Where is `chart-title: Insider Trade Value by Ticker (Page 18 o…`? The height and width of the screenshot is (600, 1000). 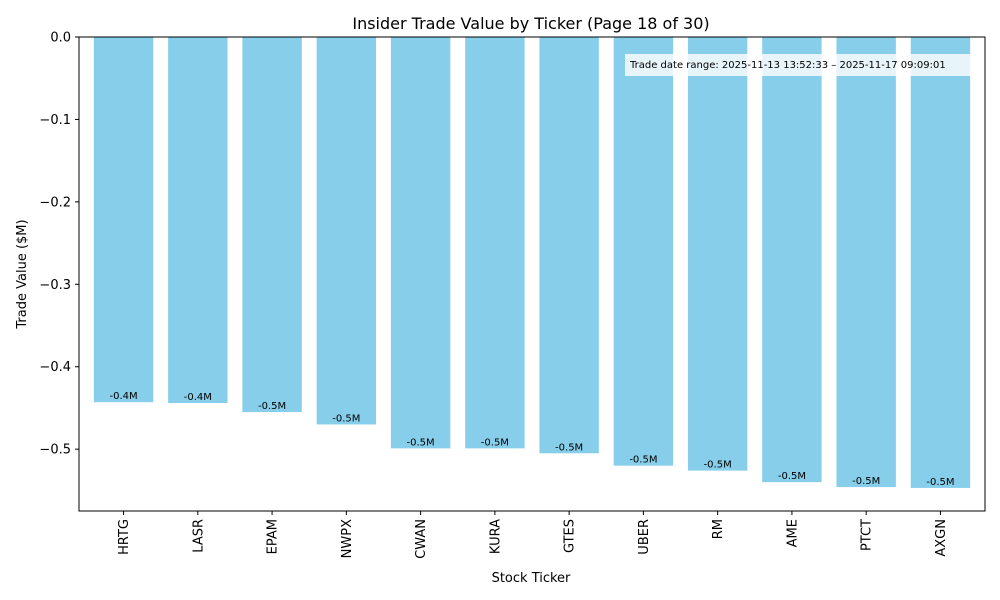 chart-title: Insider Trade Value by Ticker (Page 18 o… is located at coordinates (530, 23).